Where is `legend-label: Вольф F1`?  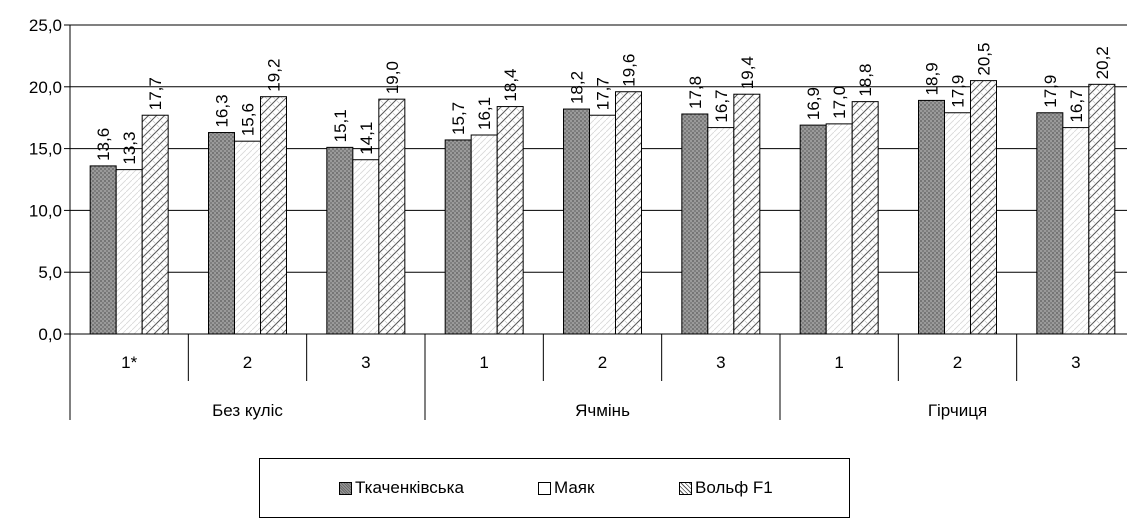
legend-label: Вольф F1 is located at coordinates (734, 487).